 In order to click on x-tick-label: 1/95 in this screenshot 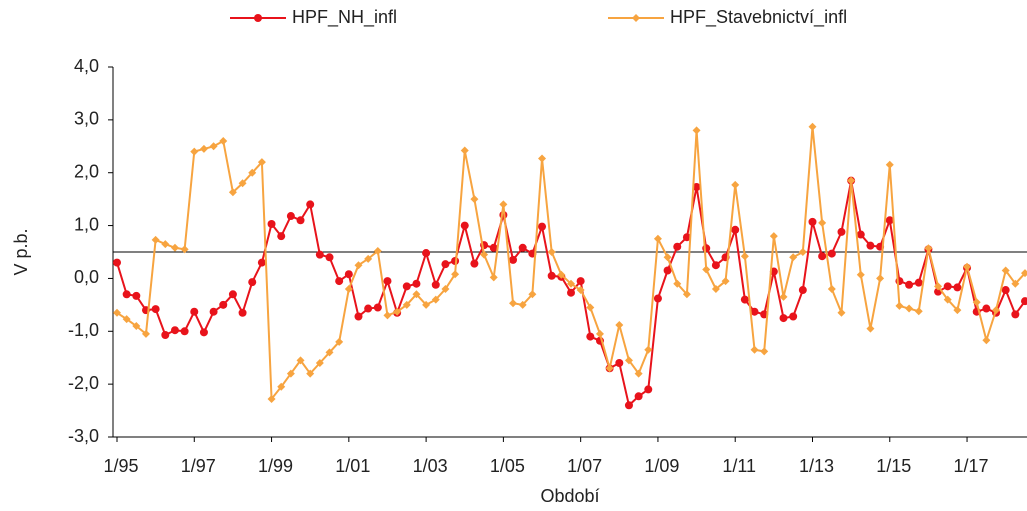, I will do `click(120, 466)`.